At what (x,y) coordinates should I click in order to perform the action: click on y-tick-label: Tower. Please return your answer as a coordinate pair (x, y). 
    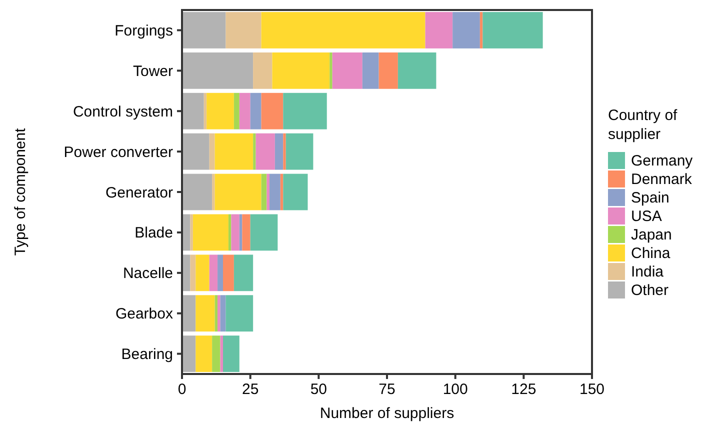
    Looking at the image, I should click on (152, 71).